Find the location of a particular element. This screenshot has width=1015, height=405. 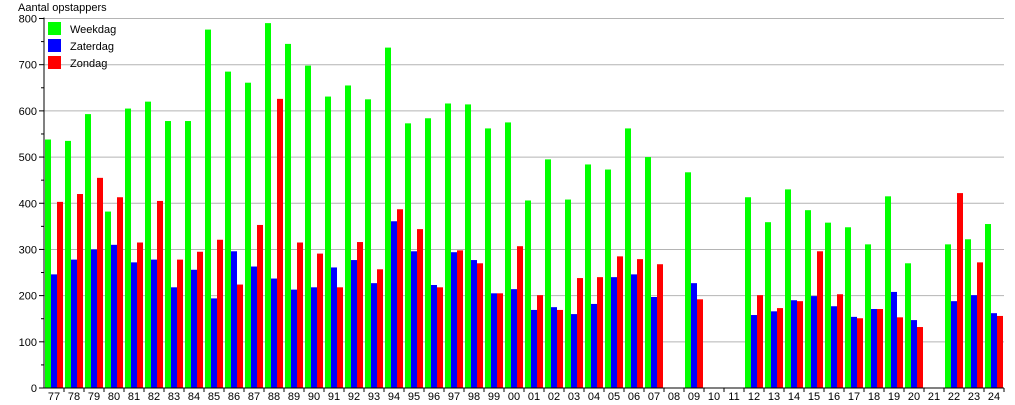

y-tick-label: 600 is located at coordinates (28, 112).